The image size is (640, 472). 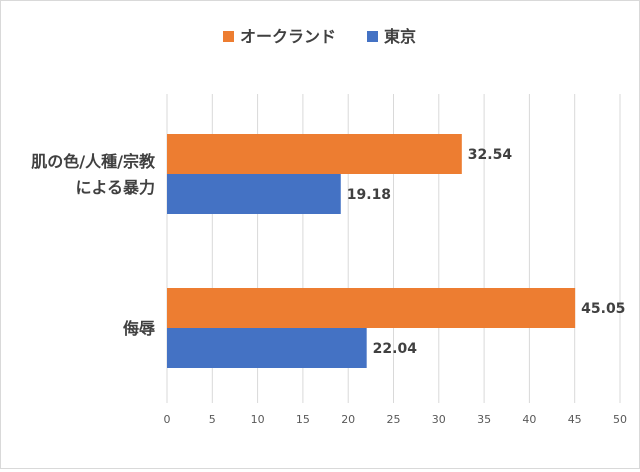 I want to click on category-label-0-0: 肌の色/人種/宗教, so click(x=93, y=161).